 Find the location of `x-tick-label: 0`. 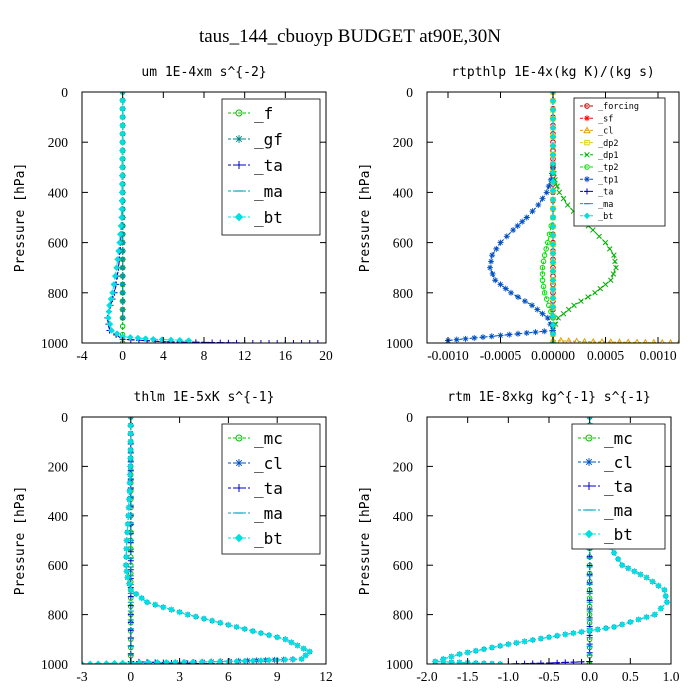

x-tick-label: 0 is located at coordinates (122, 355).